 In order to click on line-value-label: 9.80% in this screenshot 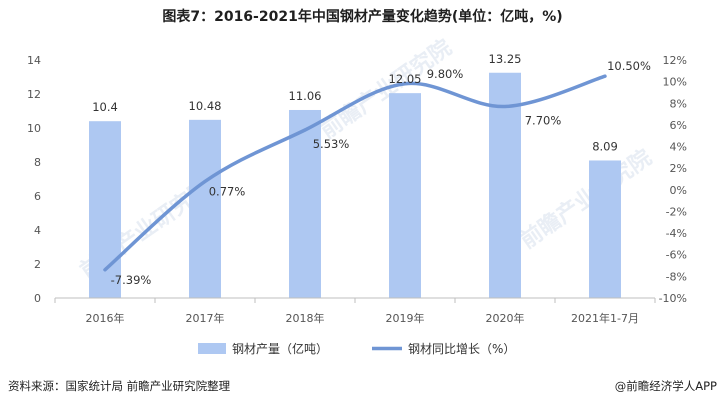, I will do `click(445, 74)`.